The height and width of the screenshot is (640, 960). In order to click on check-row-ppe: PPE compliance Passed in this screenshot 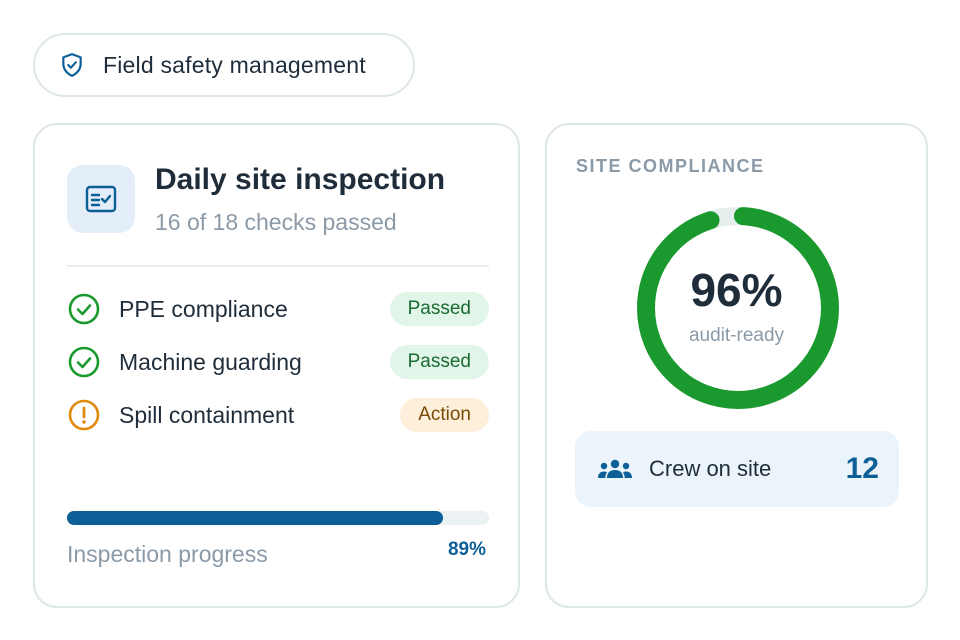, I will do `click(278, 309)`.